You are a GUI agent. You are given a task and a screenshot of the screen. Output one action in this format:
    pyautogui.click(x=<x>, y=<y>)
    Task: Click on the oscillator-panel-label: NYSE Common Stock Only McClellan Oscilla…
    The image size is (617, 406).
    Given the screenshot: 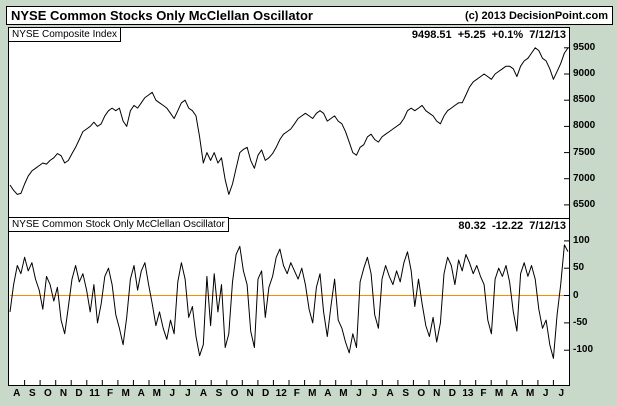 What is the action you would take?
    pyautogui.click(x=118, y=224)
    